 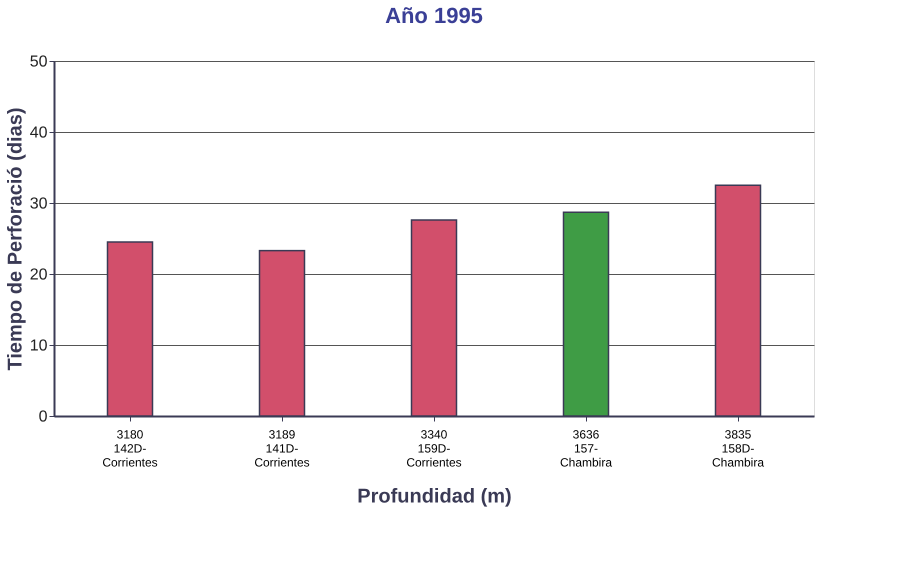 I want to click on y-axis-title: Tiempo de Perforació (dias), so click(x=15, y=239).